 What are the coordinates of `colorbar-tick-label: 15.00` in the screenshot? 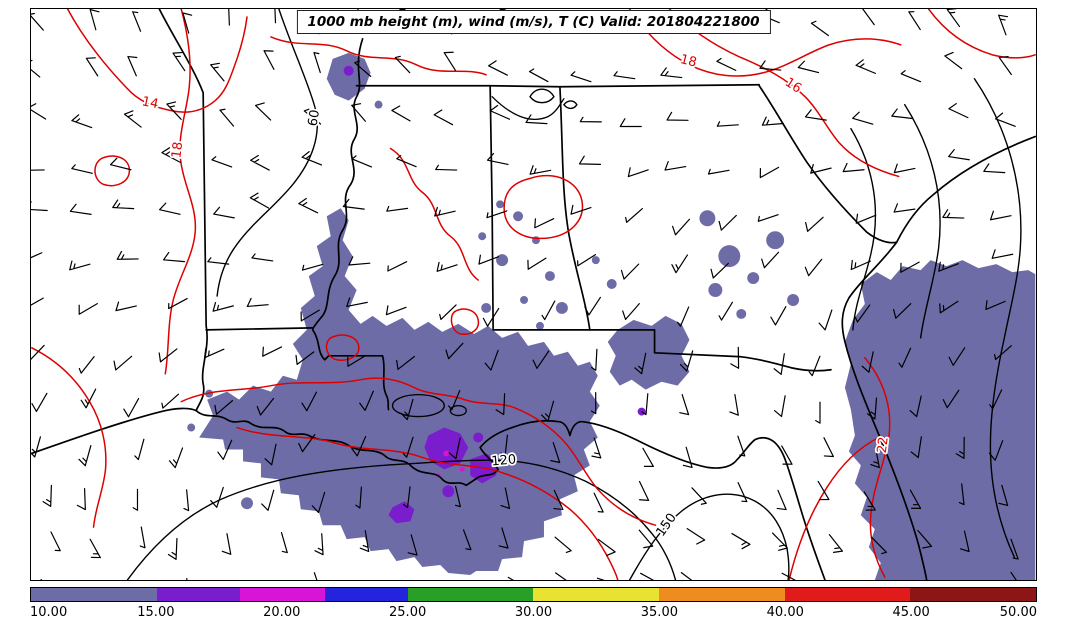 It's located at (156, 612).